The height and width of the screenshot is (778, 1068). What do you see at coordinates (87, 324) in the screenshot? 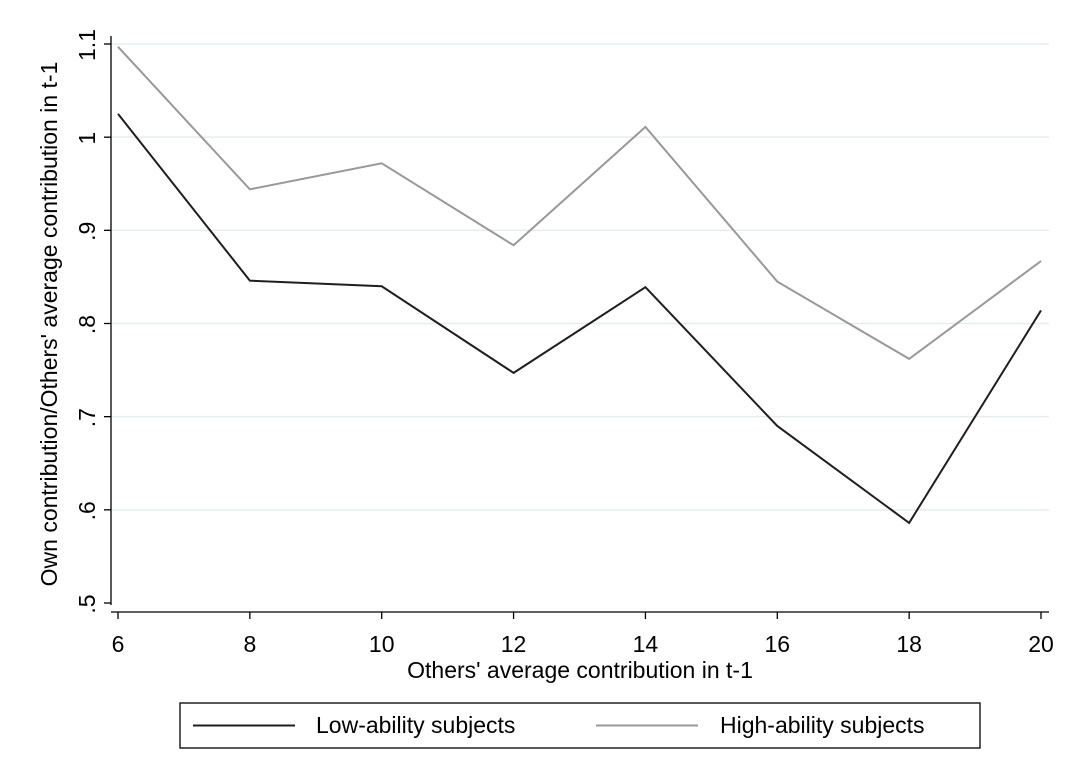
I see `y-tick-label: .8` at bounding box center [87, 324].